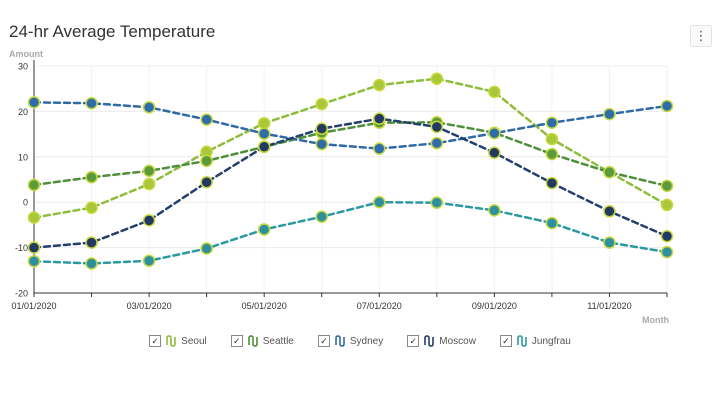 The image size is (720, 404). I want to click on y-axis-title: Amount, so click(26, 54).